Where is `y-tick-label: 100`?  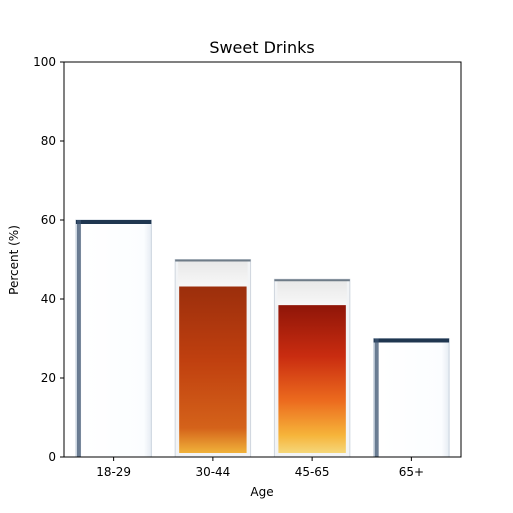 y-tick-label: 100 is located at coordinates (44, 62).